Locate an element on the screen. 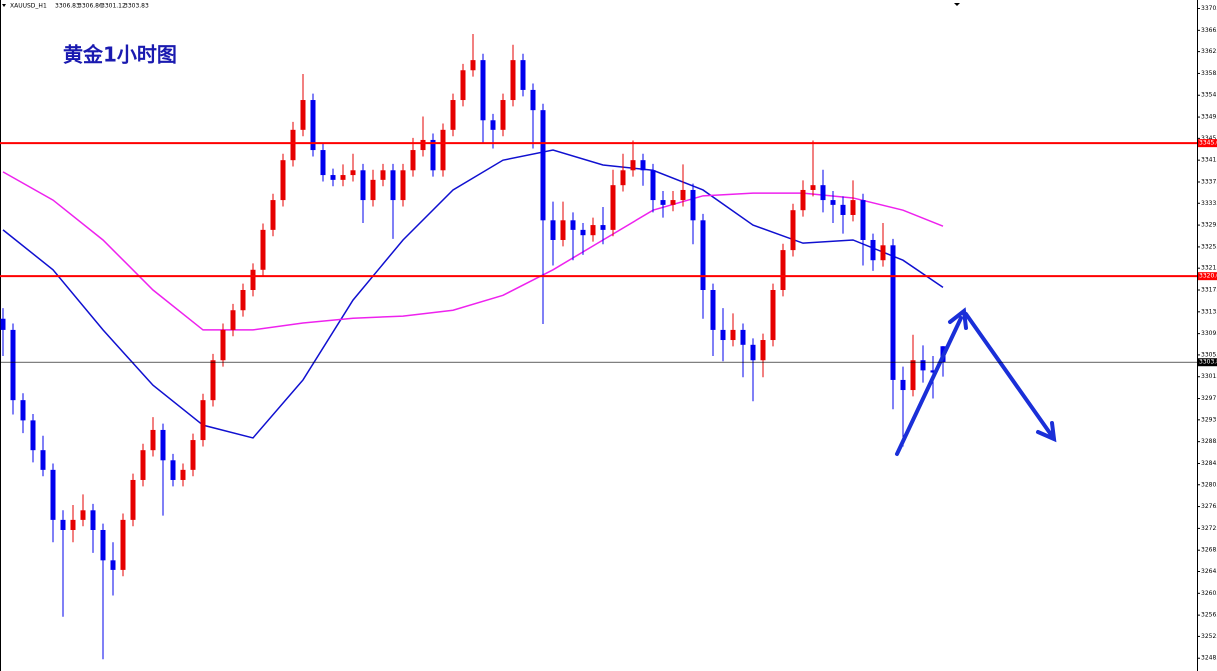 The height and width of the screenshot is (671, 1217). symbol: XAUUSD_H1 is located at coordinates (28, 6).